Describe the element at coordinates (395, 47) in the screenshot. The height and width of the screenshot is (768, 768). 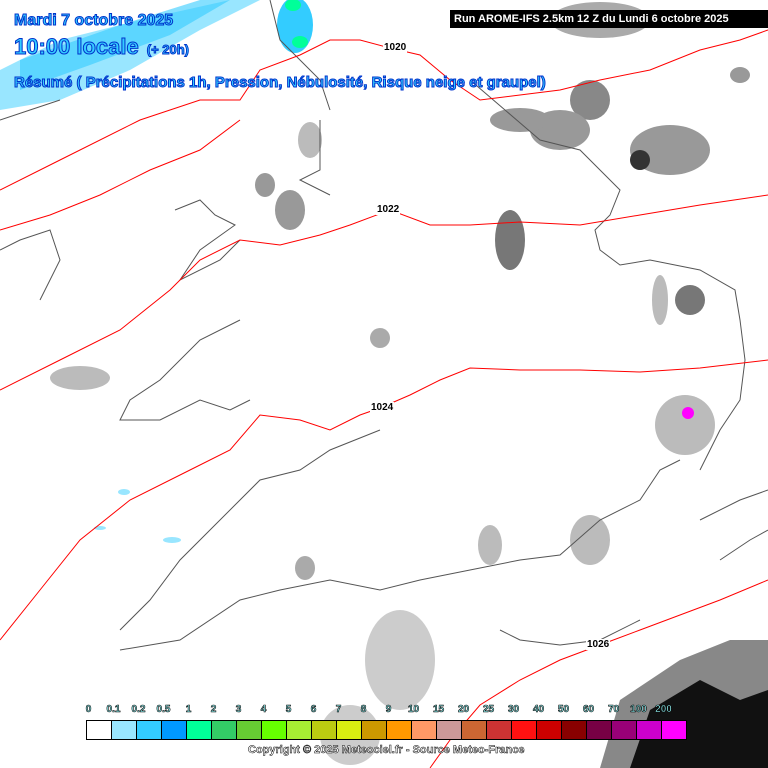
I see `isobar-label: 1020` at that location.